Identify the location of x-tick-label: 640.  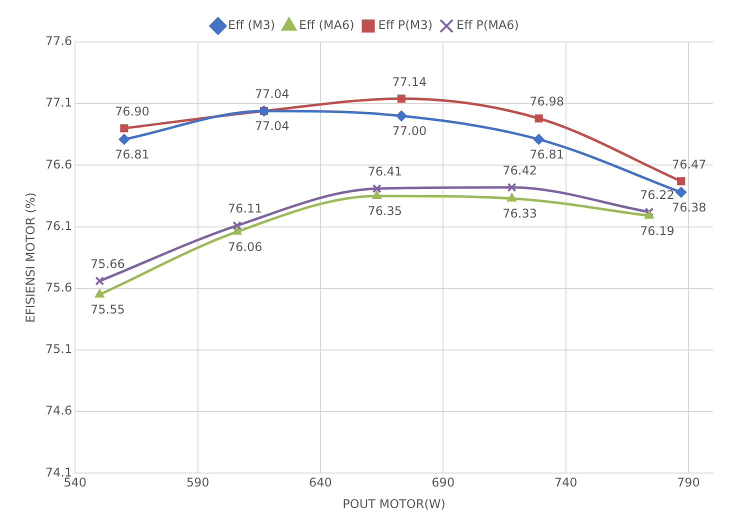
(320, 483).